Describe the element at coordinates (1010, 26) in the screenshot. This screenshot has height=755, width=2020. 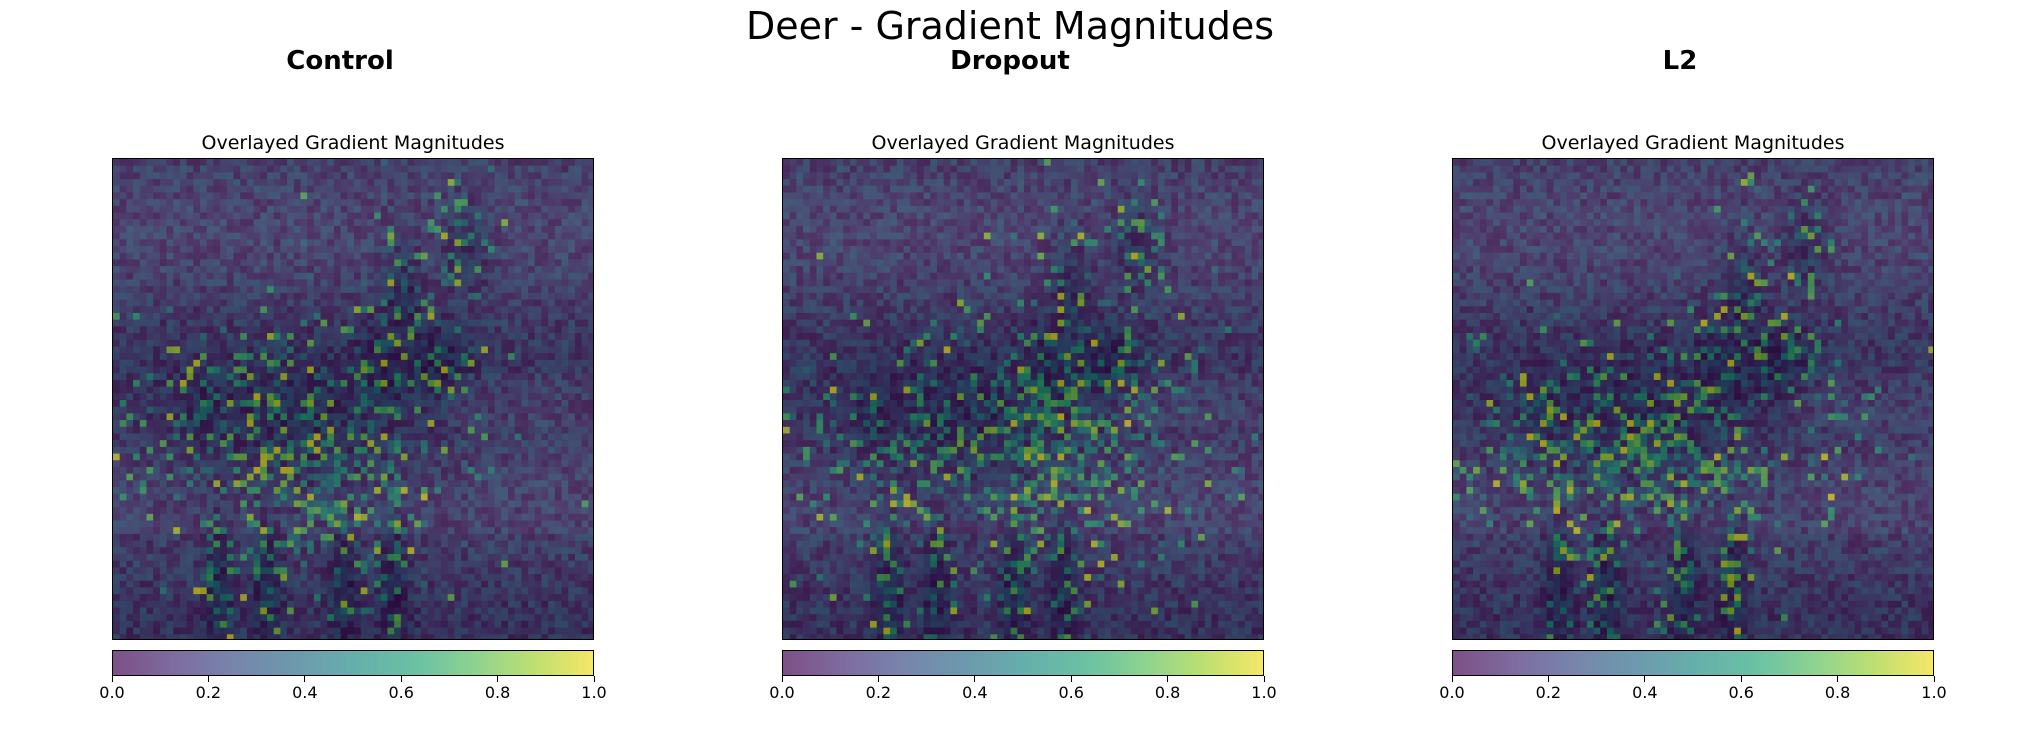
I see `figure-title: Deer - Gradient Magnitudes` at that location.